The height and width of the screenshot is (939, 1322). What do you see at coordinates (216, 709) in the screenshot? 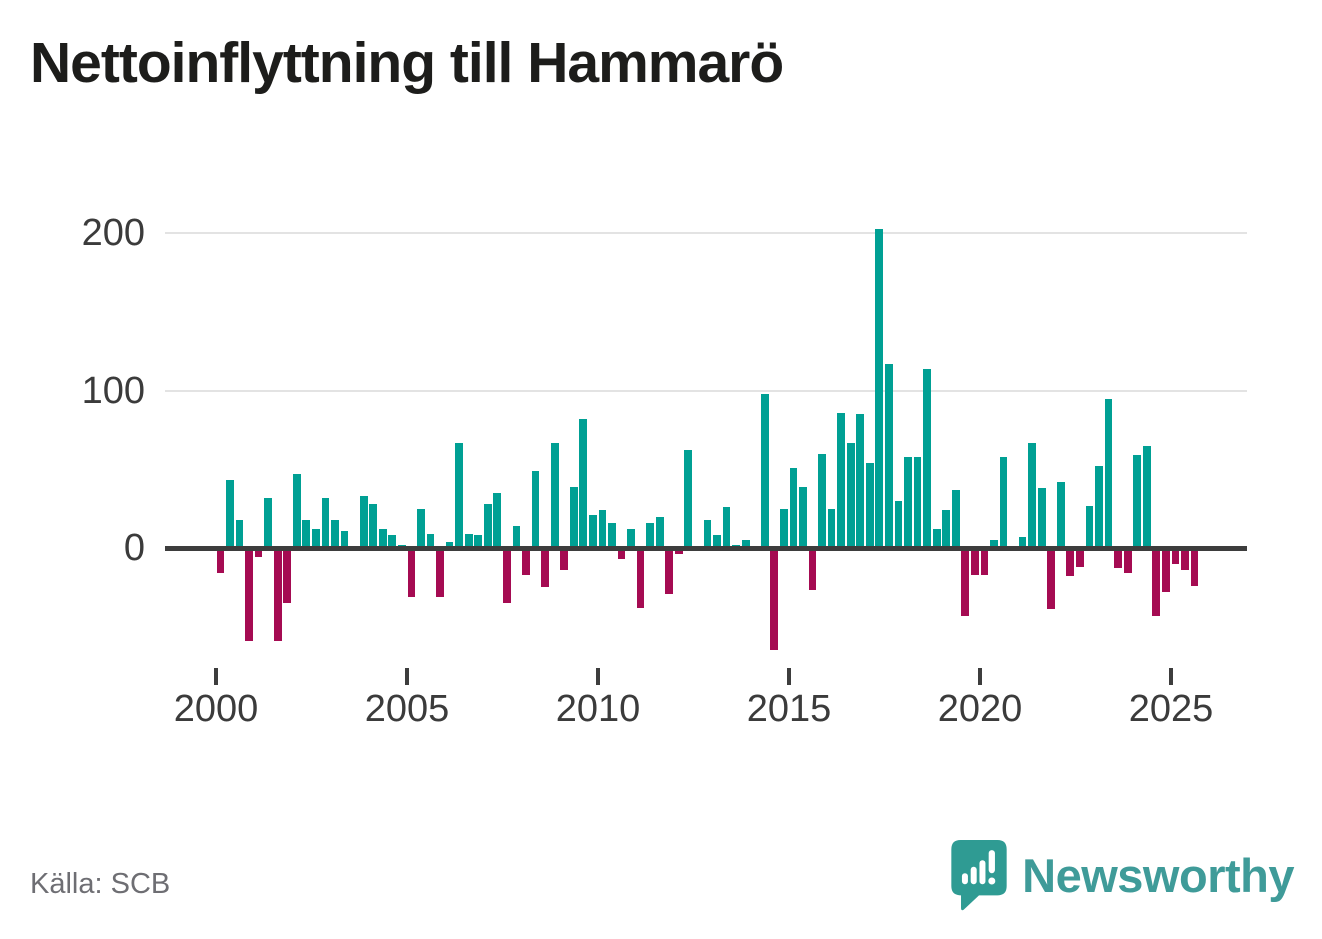
I see `x-axis-label: 2000` at bounding box center [216, 709].